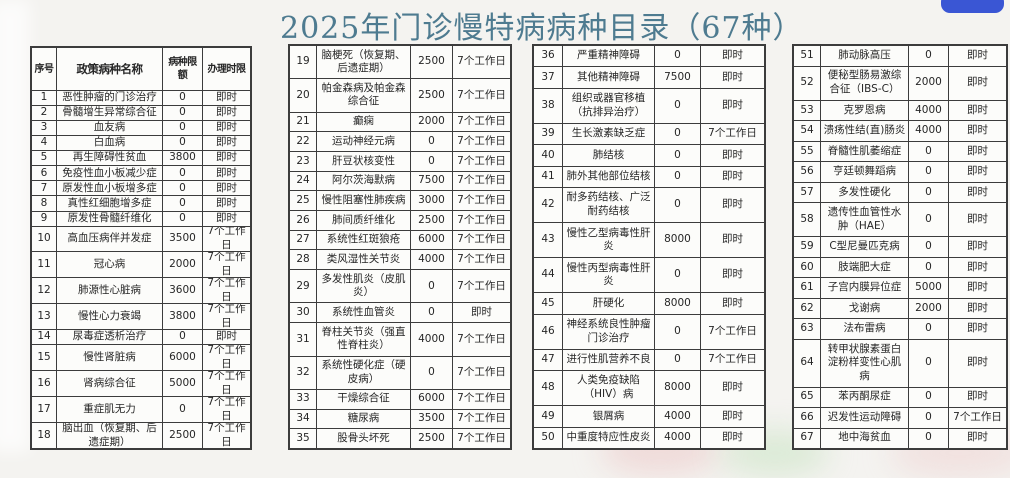  What do you see at coordinates (864, 308) in the screenshot?
I see `disease-name: 戈谢病` at bounding box center [864, 308].